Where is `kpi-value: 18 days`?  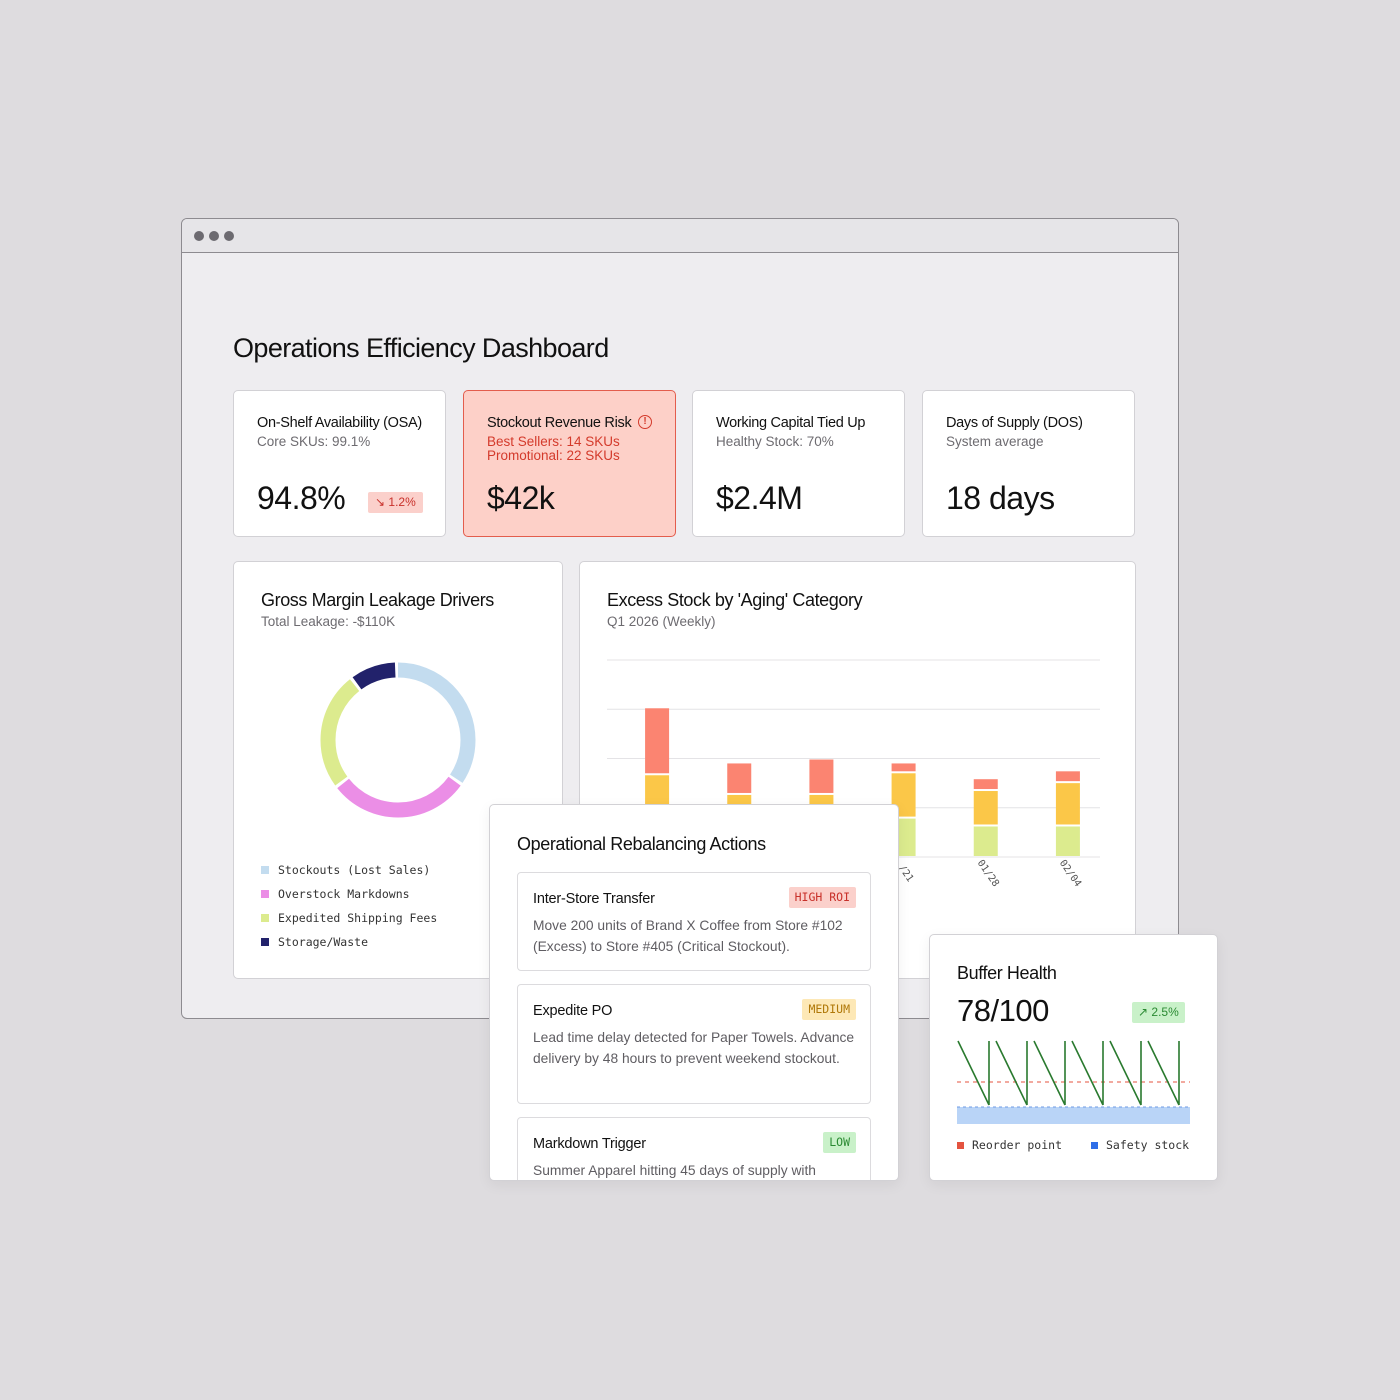 kpi-value: 18 days is located at coordinates (1000, 498).